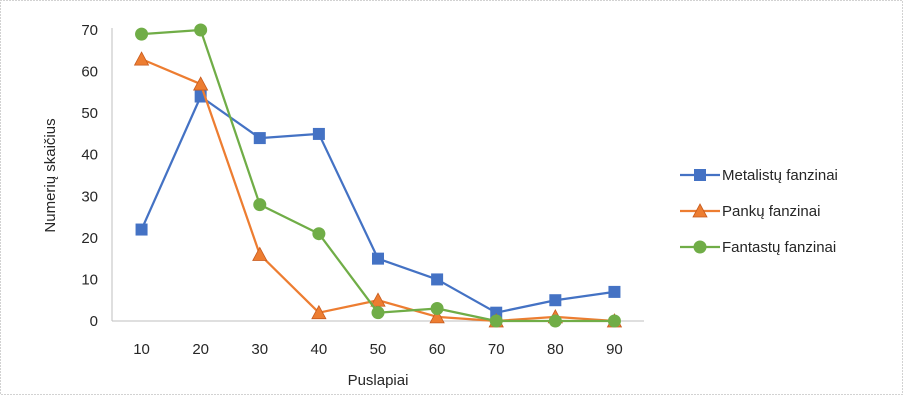  Describe the element at coordinates (89, 113) in the screenshot. I see `y-tick-label: 50` at that location.